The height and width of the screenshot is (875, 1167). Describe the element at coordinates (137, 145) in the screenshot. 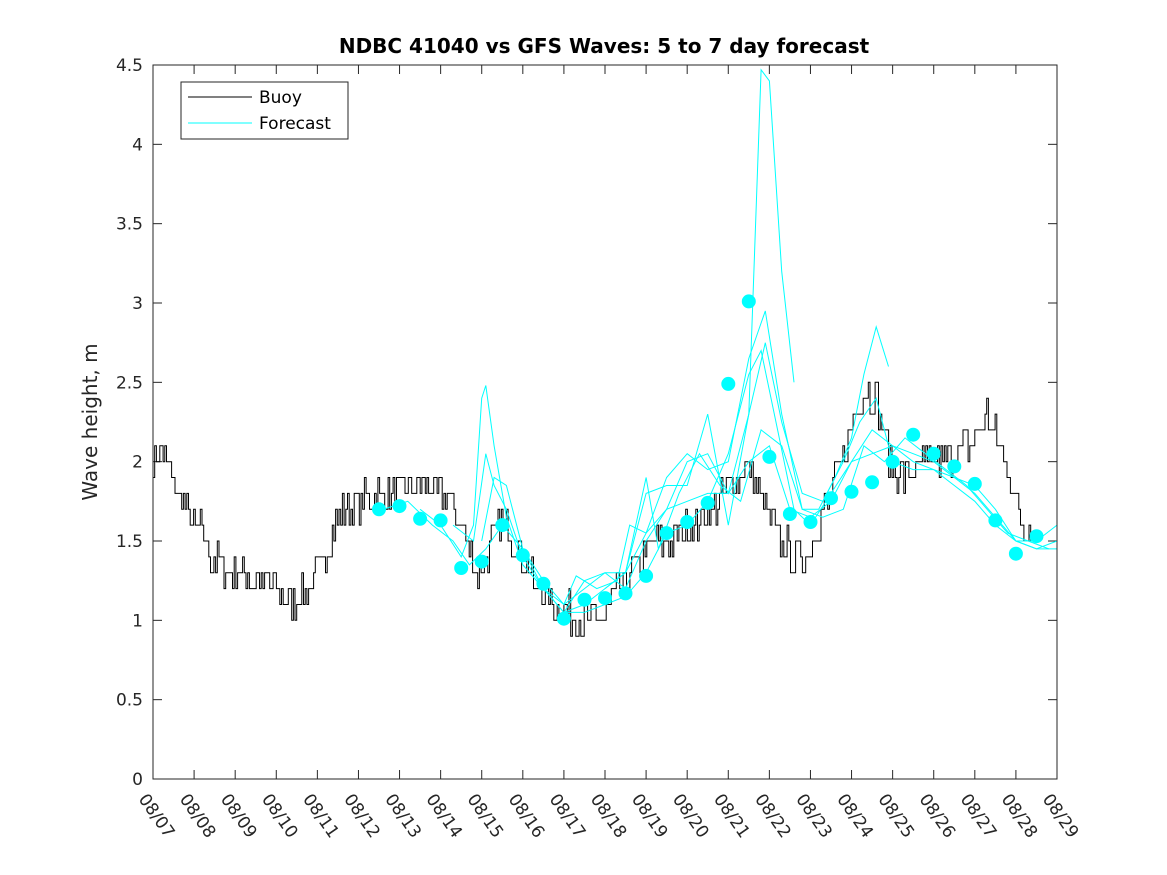

I see `y-tick-label: 4` at that location.